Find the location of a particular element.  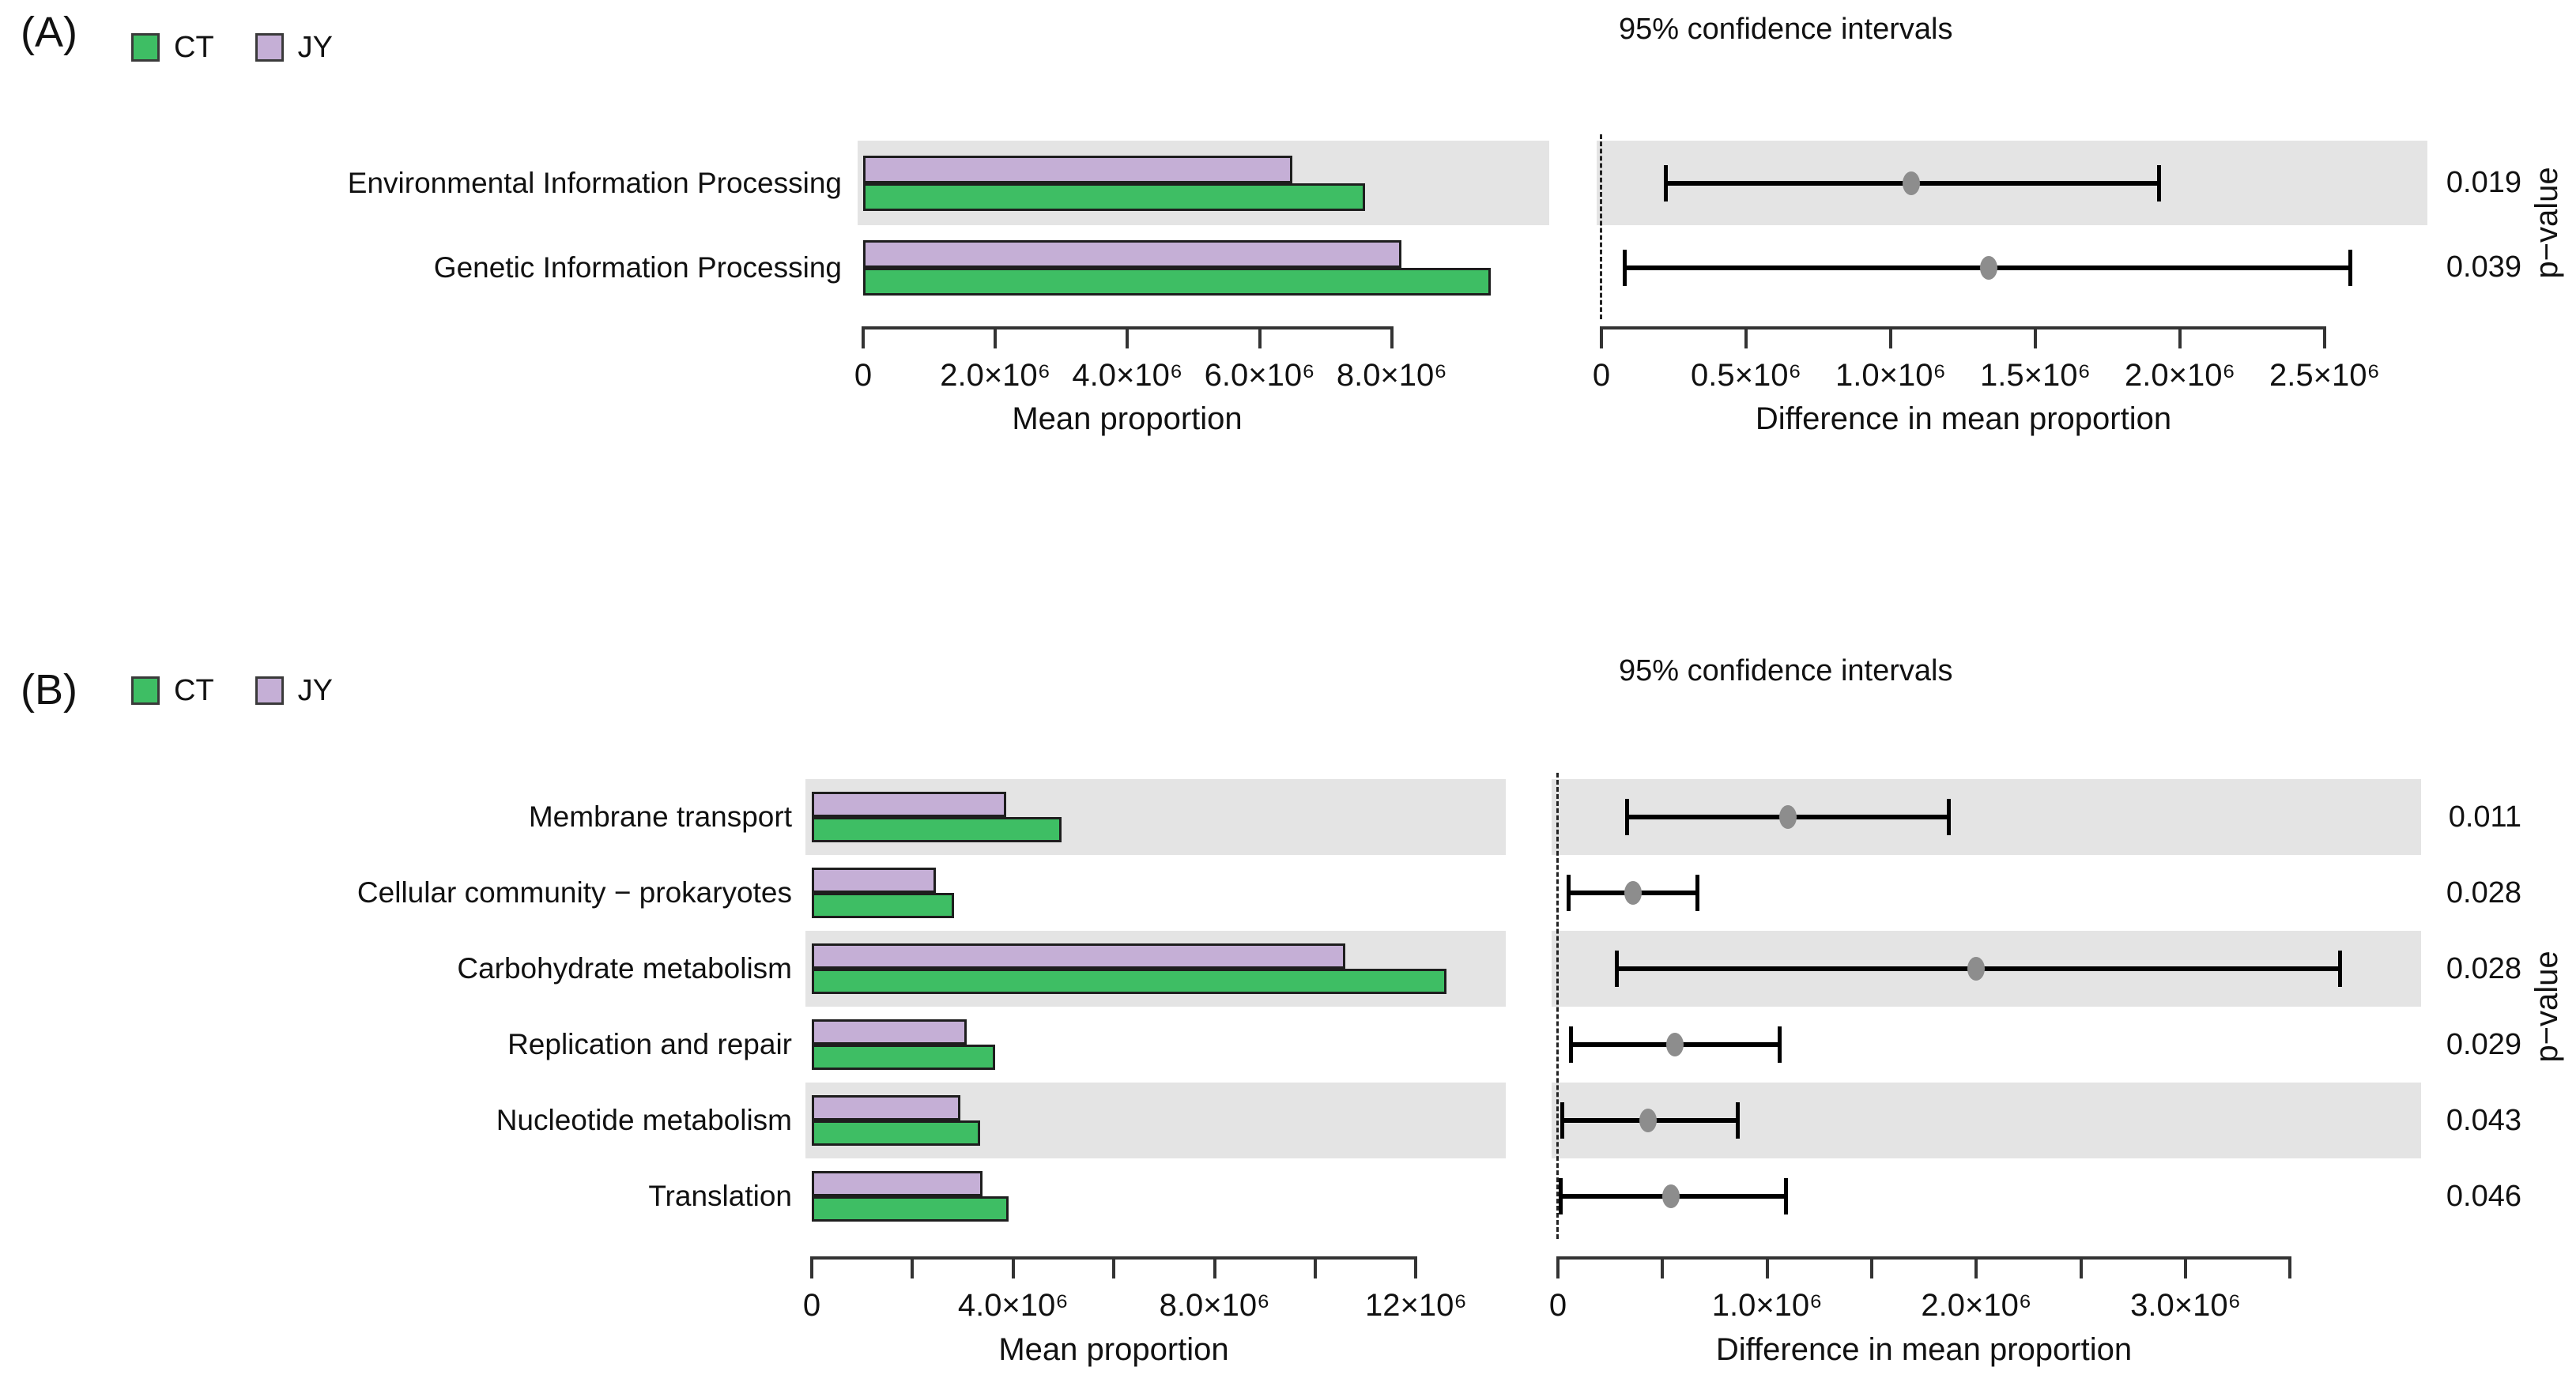

p-value: 0.011 is located at coordinates (2484, 817).